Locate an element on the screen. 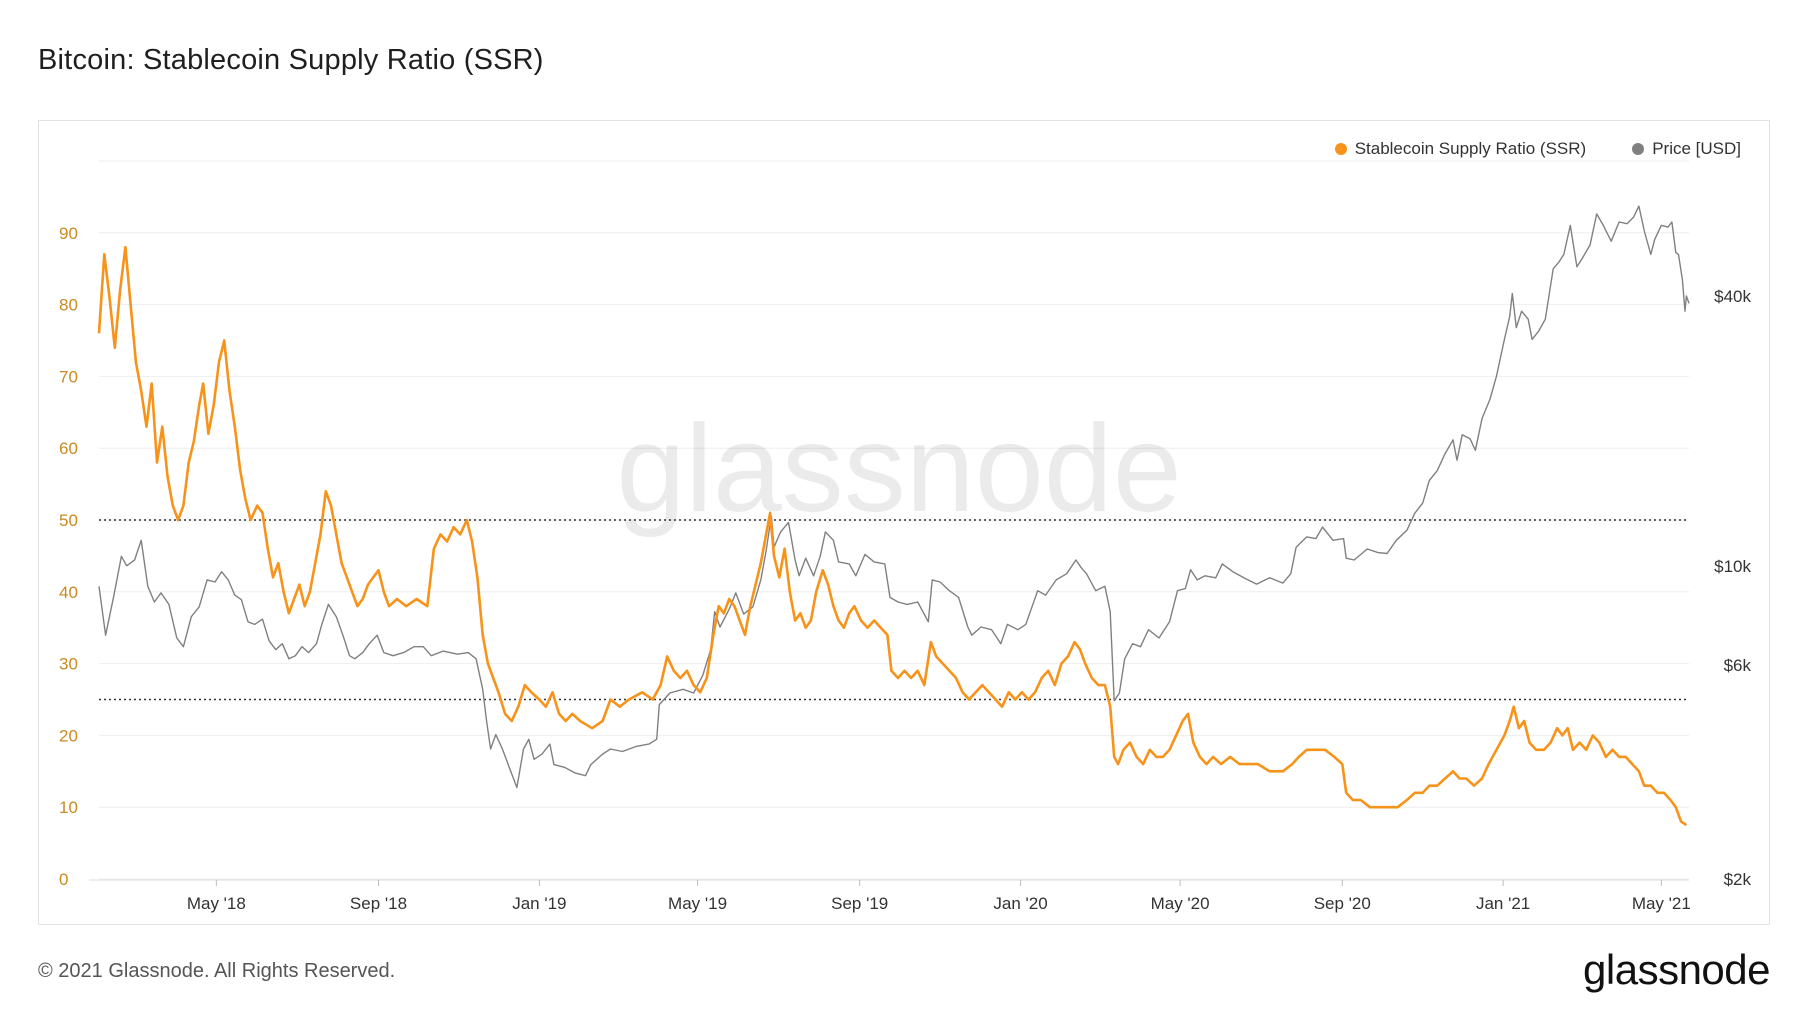 This screenshot has height=1013, width=1800. x-tick-label: May '18 is located at coordinates (216, 903).